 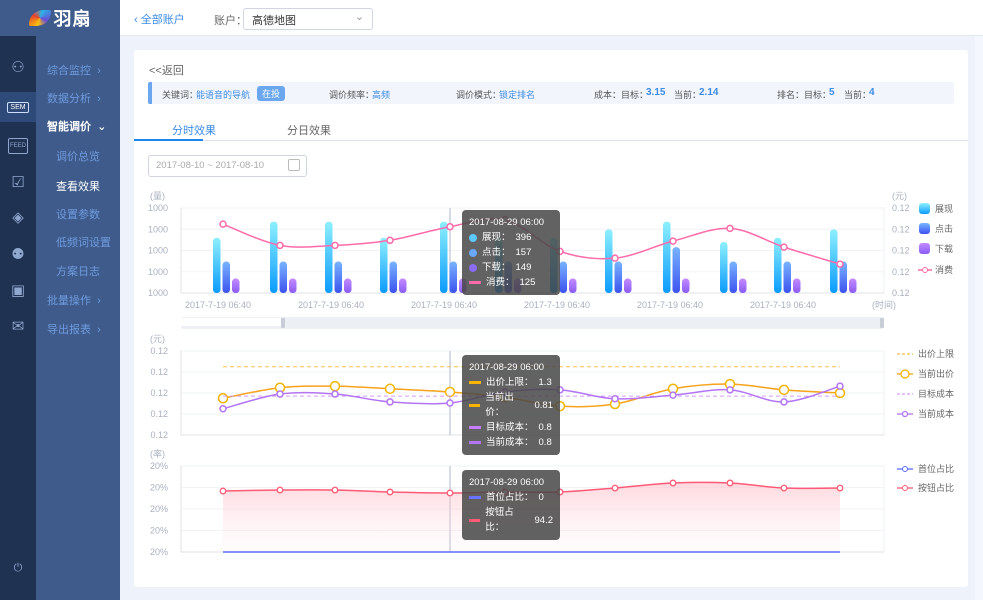 I want to click on tooltip-row: 展现： 396, so click(x=511, y=237).